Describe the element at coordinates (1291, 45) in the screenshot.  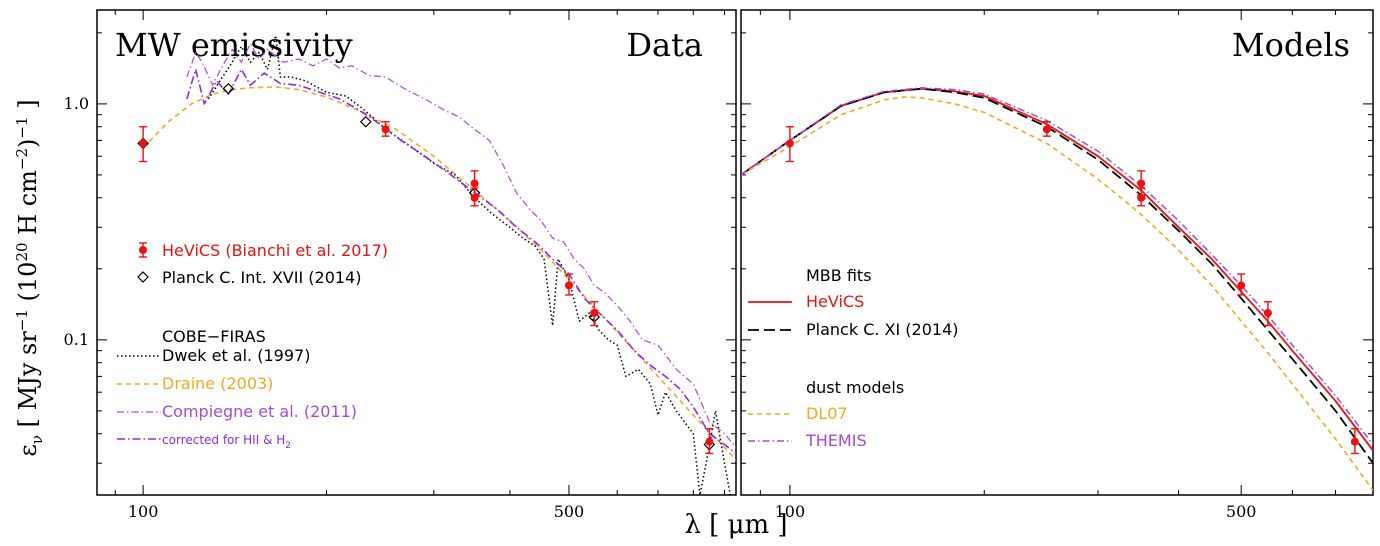
I see `right-panel-corner-label: Models` at that location.